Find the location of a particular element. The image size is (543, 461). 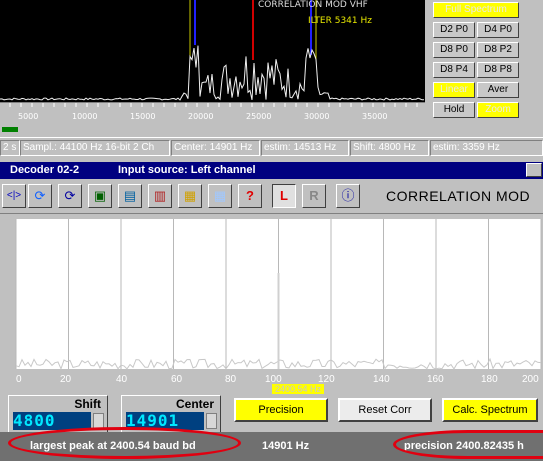

spectrum-axis-label-3: 20000 is located at coordinates (200, 116).